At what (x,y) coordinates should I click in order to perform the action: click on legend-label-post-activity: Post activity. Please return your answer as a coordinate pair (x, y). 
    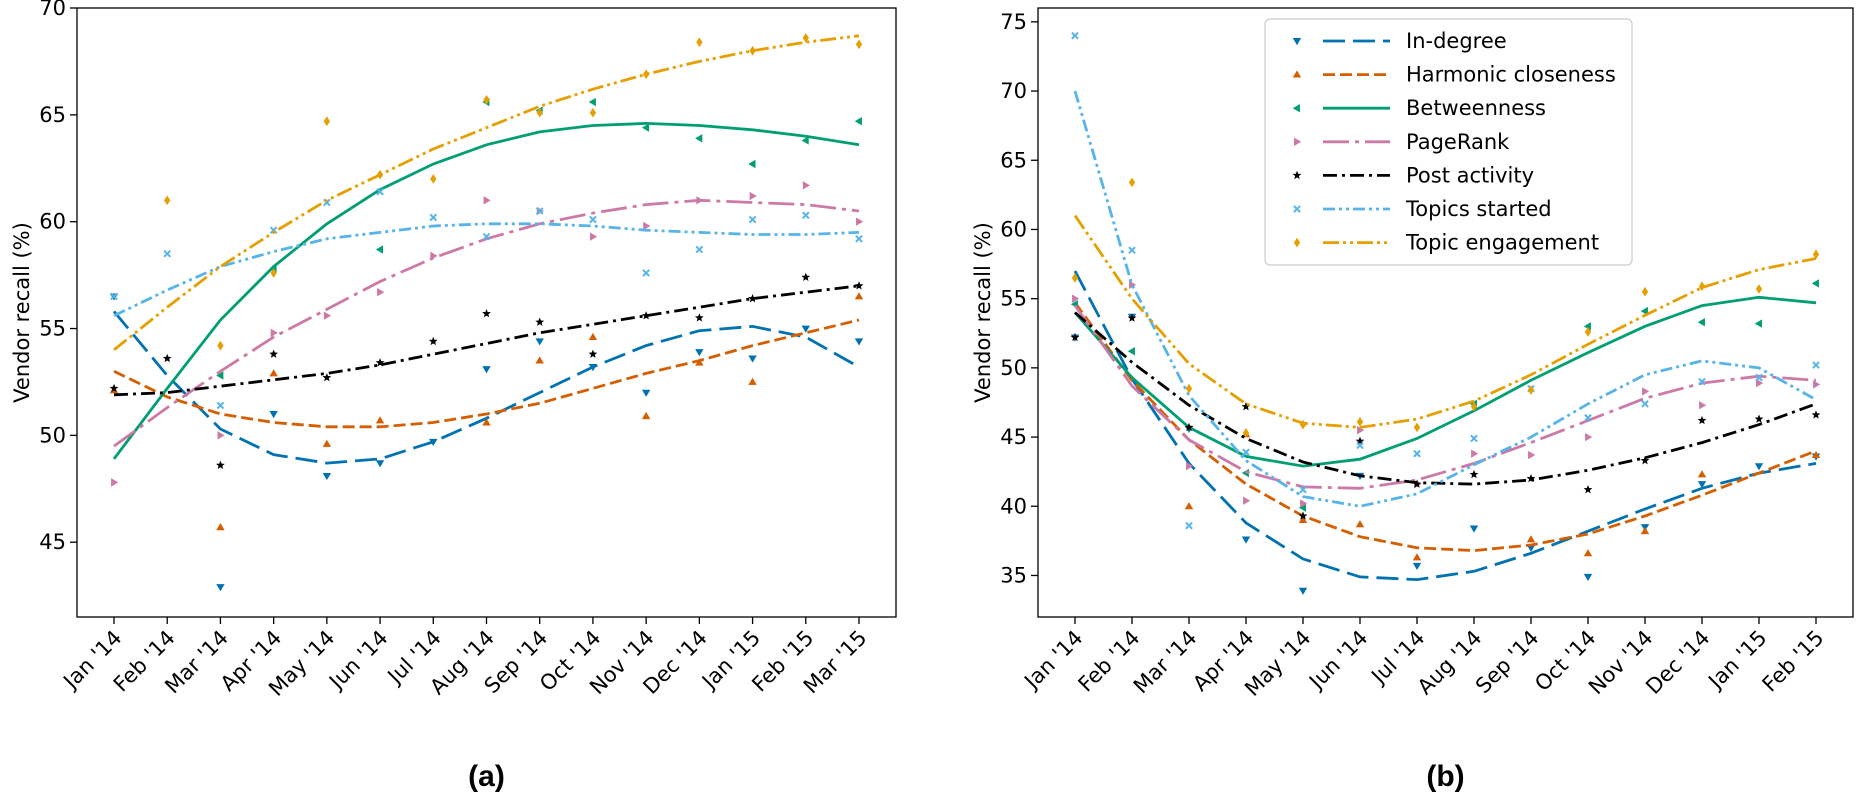
    Looking at the image, I should click on (1470, 175).